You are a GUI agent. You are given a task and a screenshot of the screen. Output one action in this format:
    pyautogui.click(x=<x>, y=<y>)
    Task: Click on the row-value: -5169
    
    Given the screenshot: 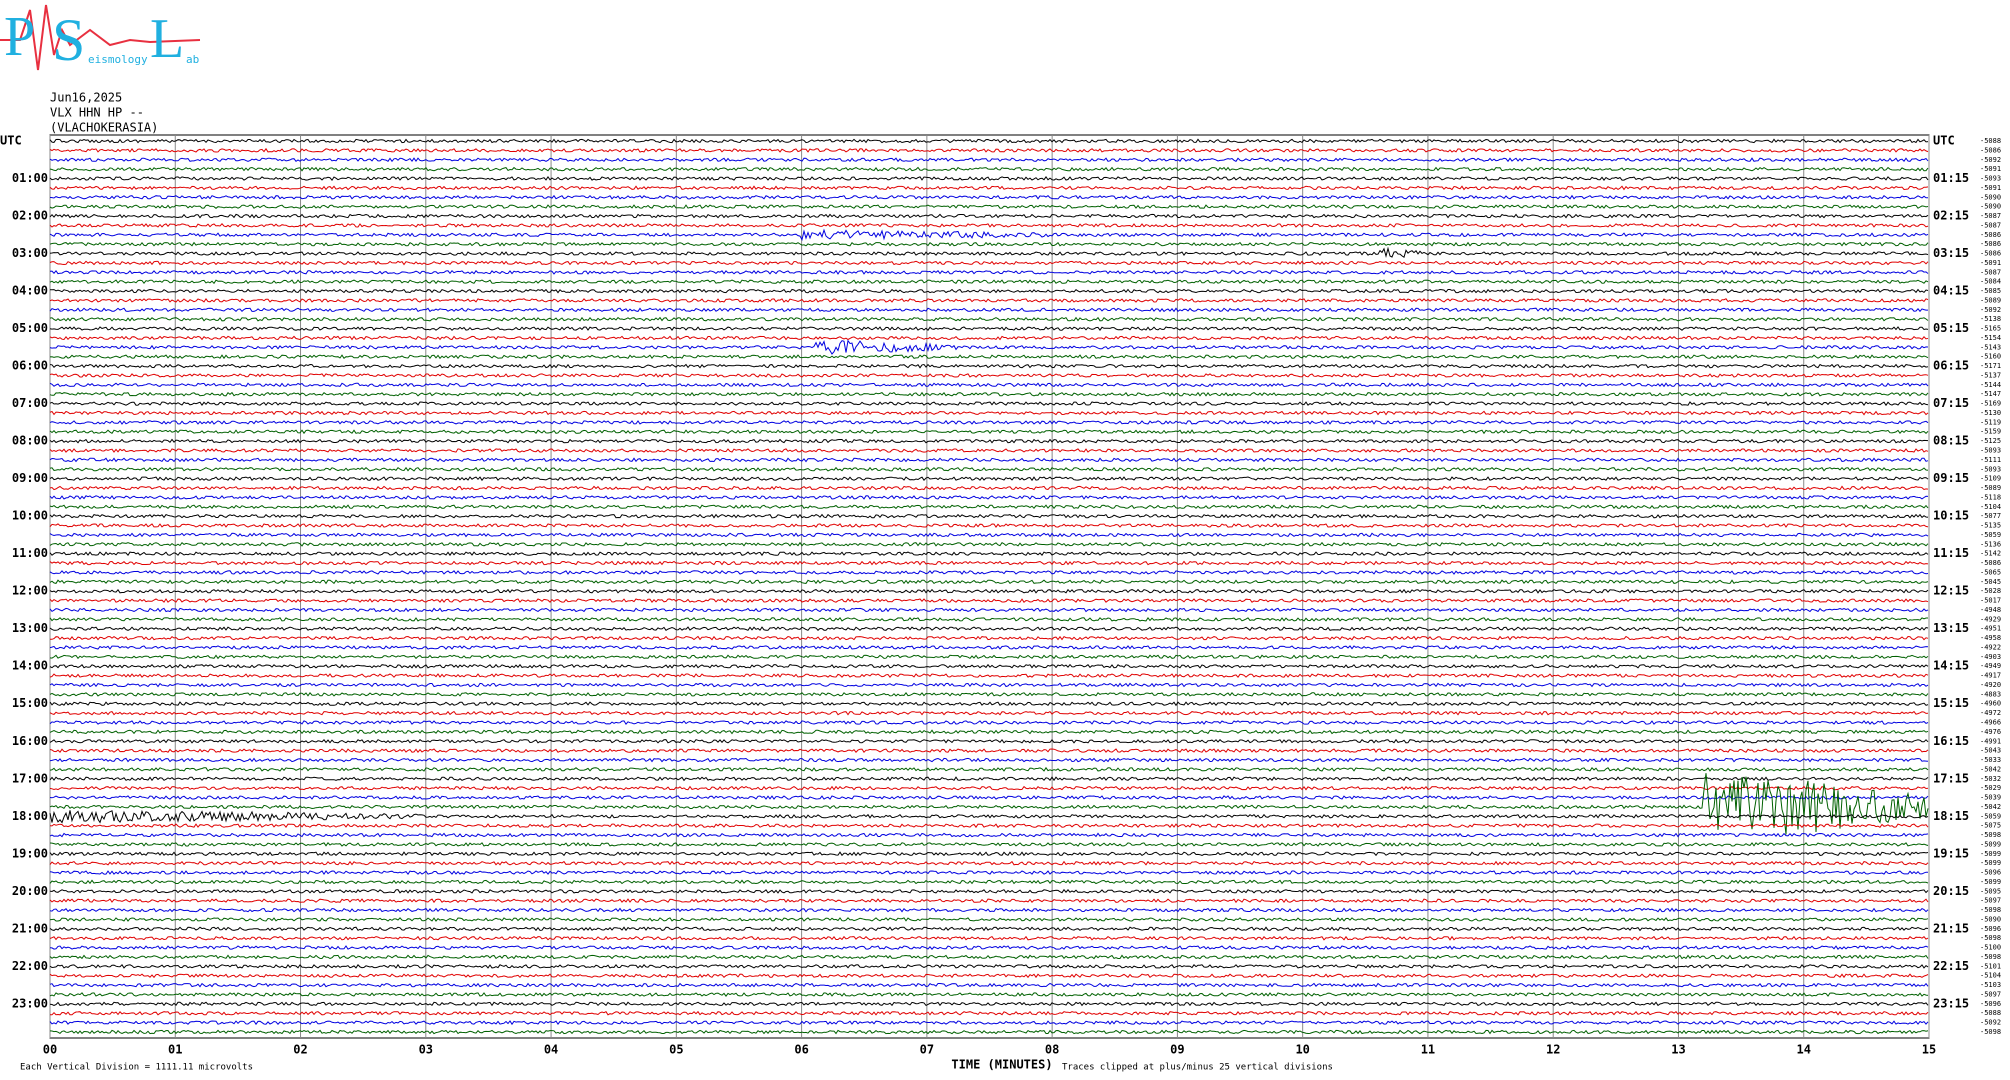 What is the action you would take?
    pyautogui.click(x=1990, y=404)
    